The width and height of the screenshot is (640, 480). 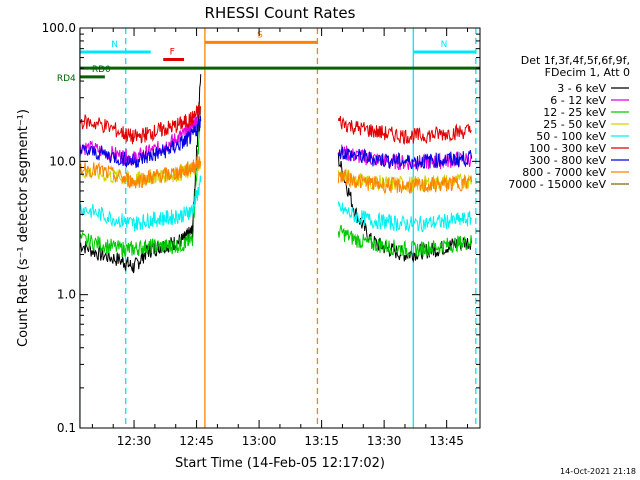 What do you see at coordinates (587, 72) in the screenshot?
I see `legend-header: FDecim 1, Att 0` at bounding box center [587, 72].